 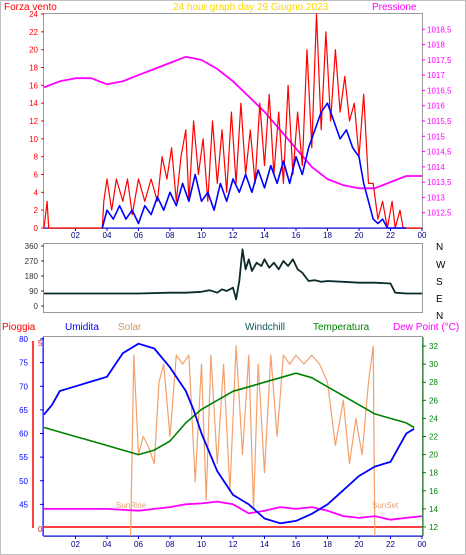 What do you see at coordinates (422, 235) in the screenshot?
I see `wind-xtick-label: 00` at bounding box center [422, 235].